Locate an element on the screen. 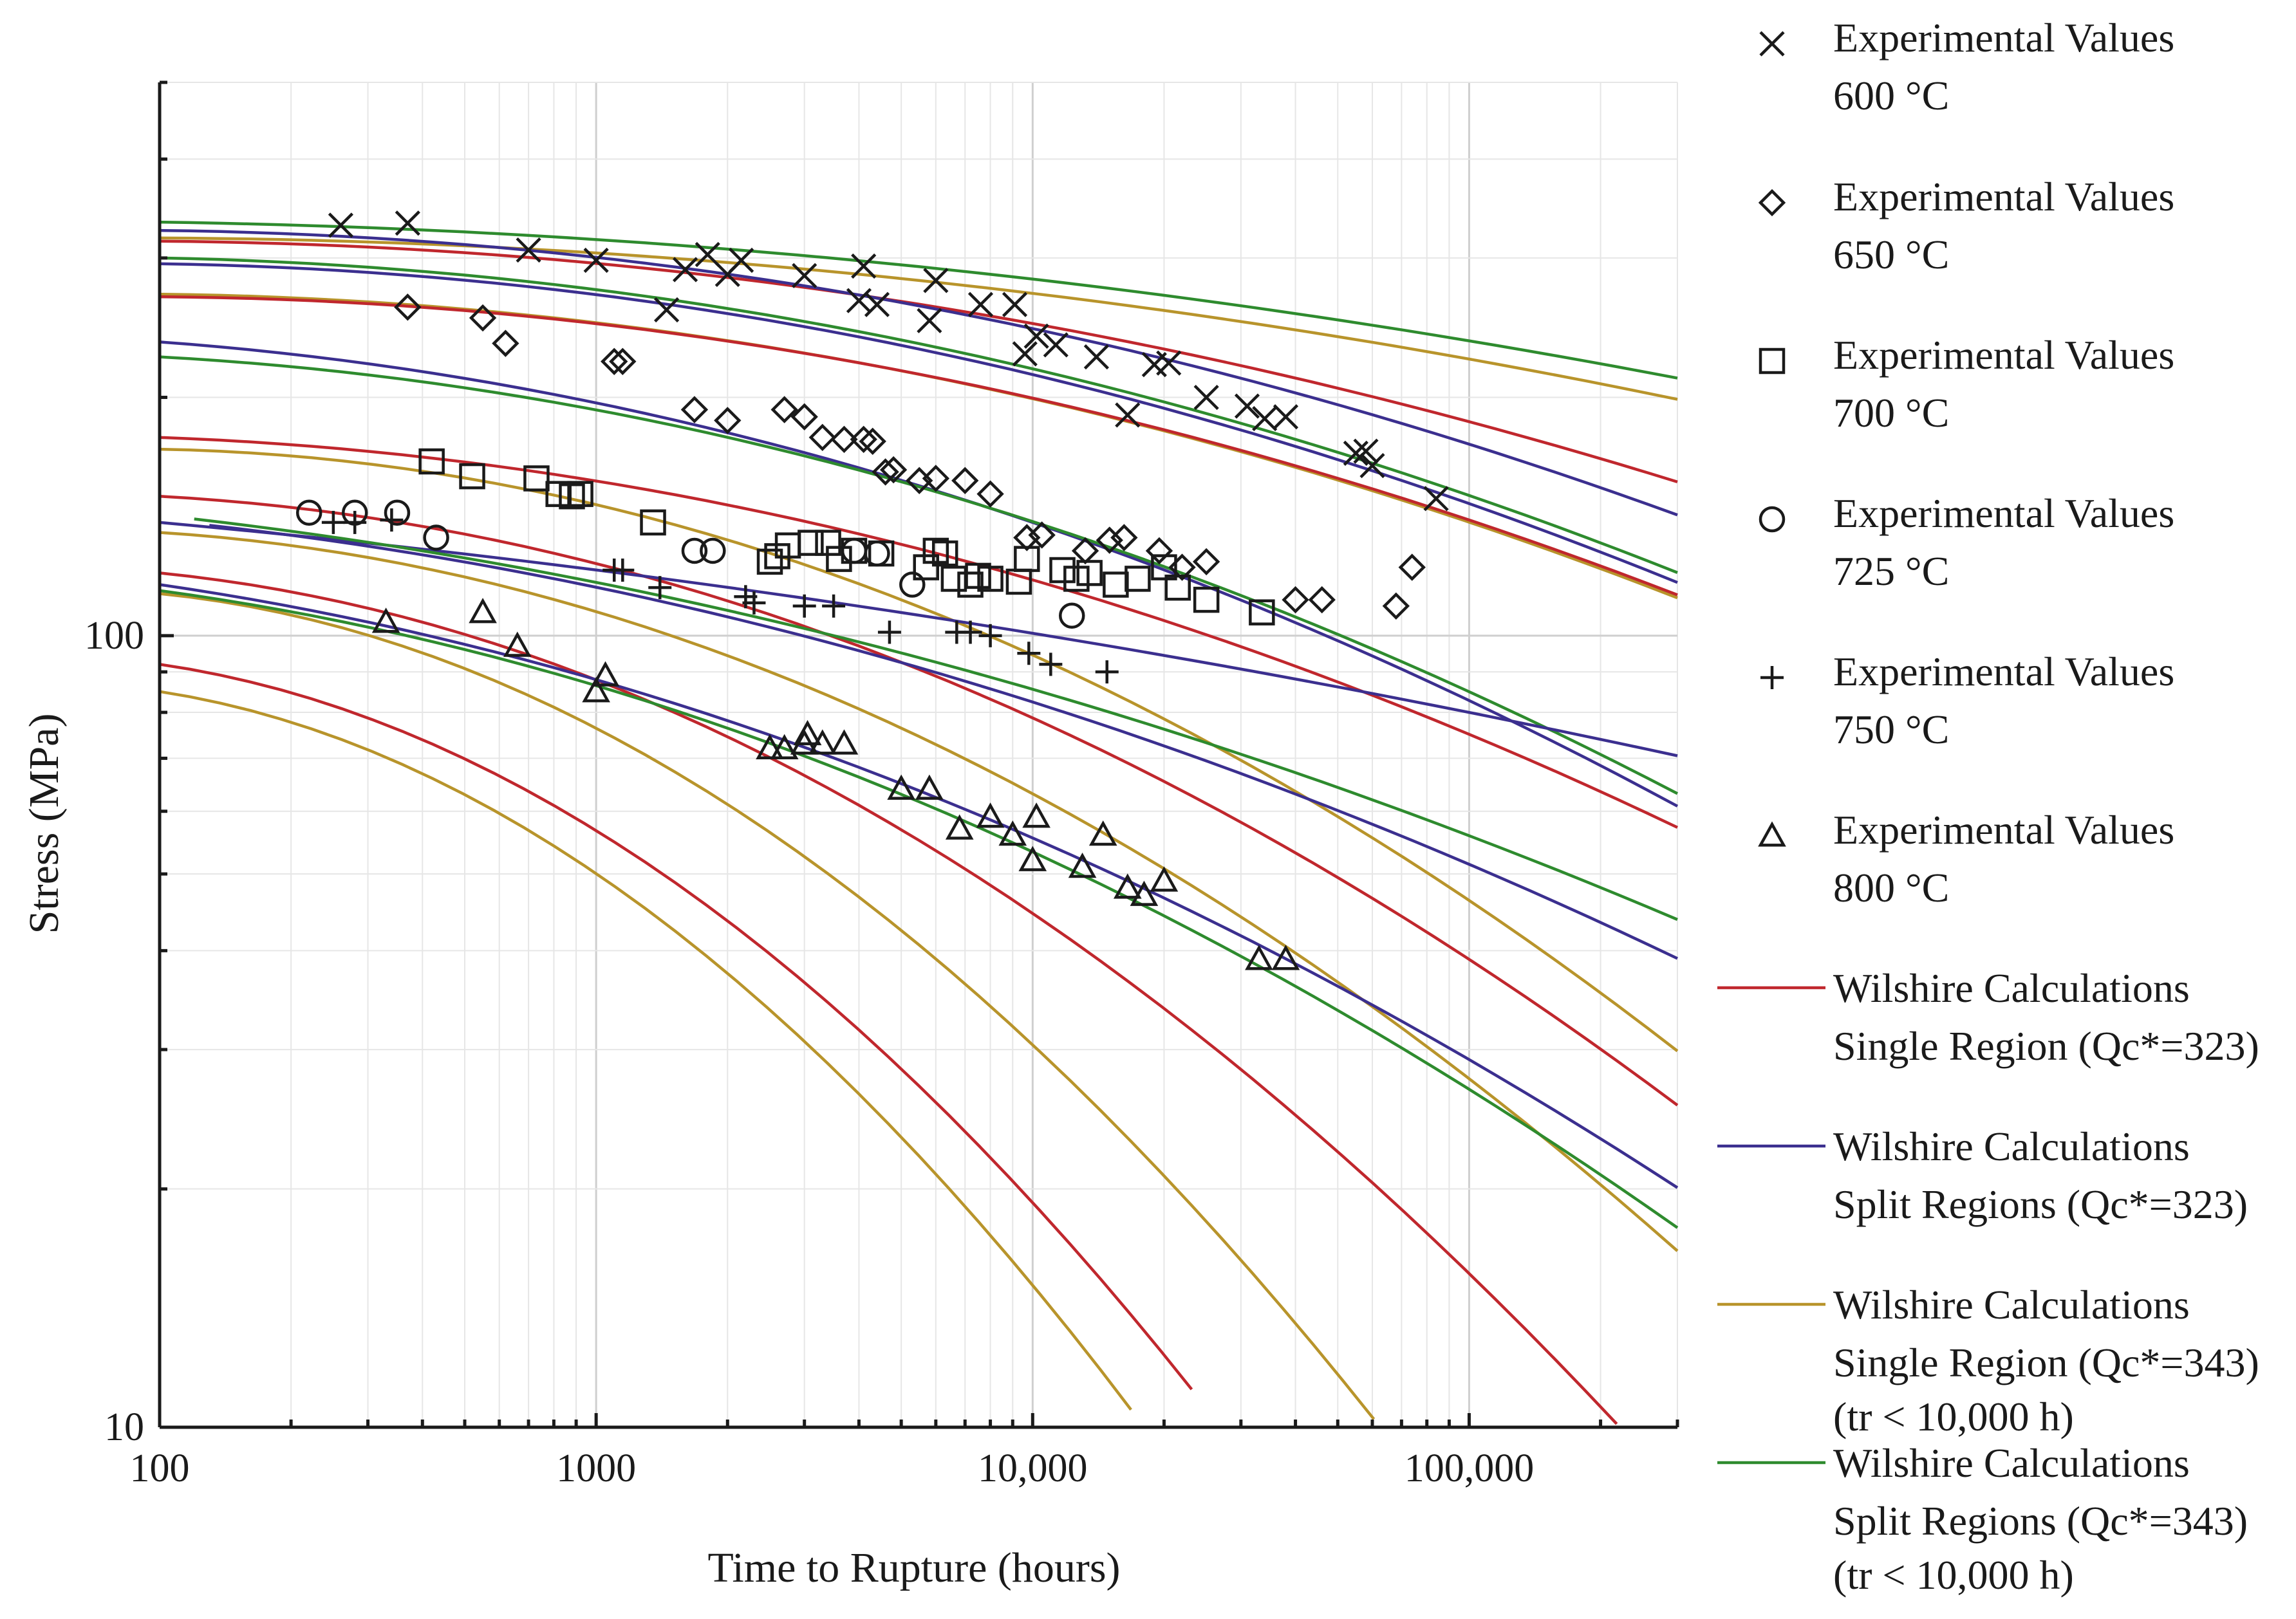 This screenshot has height=1619, width=2296. curve-600-blue is located at coordinates (918, 372).